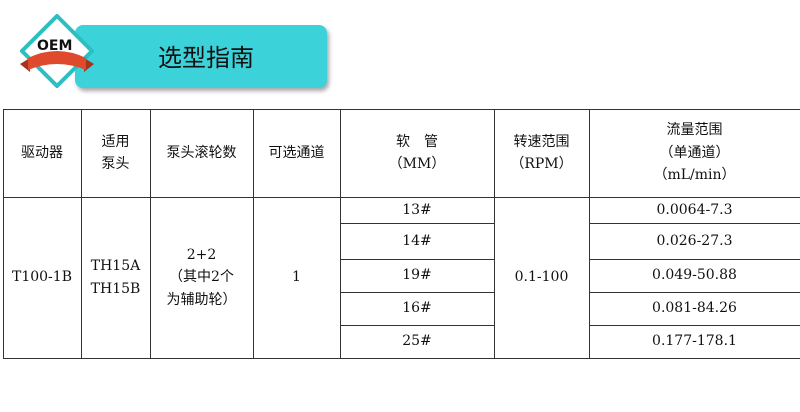 The image size is (800, 412). What do you see at coordinates (55, 46) in the screenshot?
I see `oem-label: OEM` at bounding box center [55, 46].